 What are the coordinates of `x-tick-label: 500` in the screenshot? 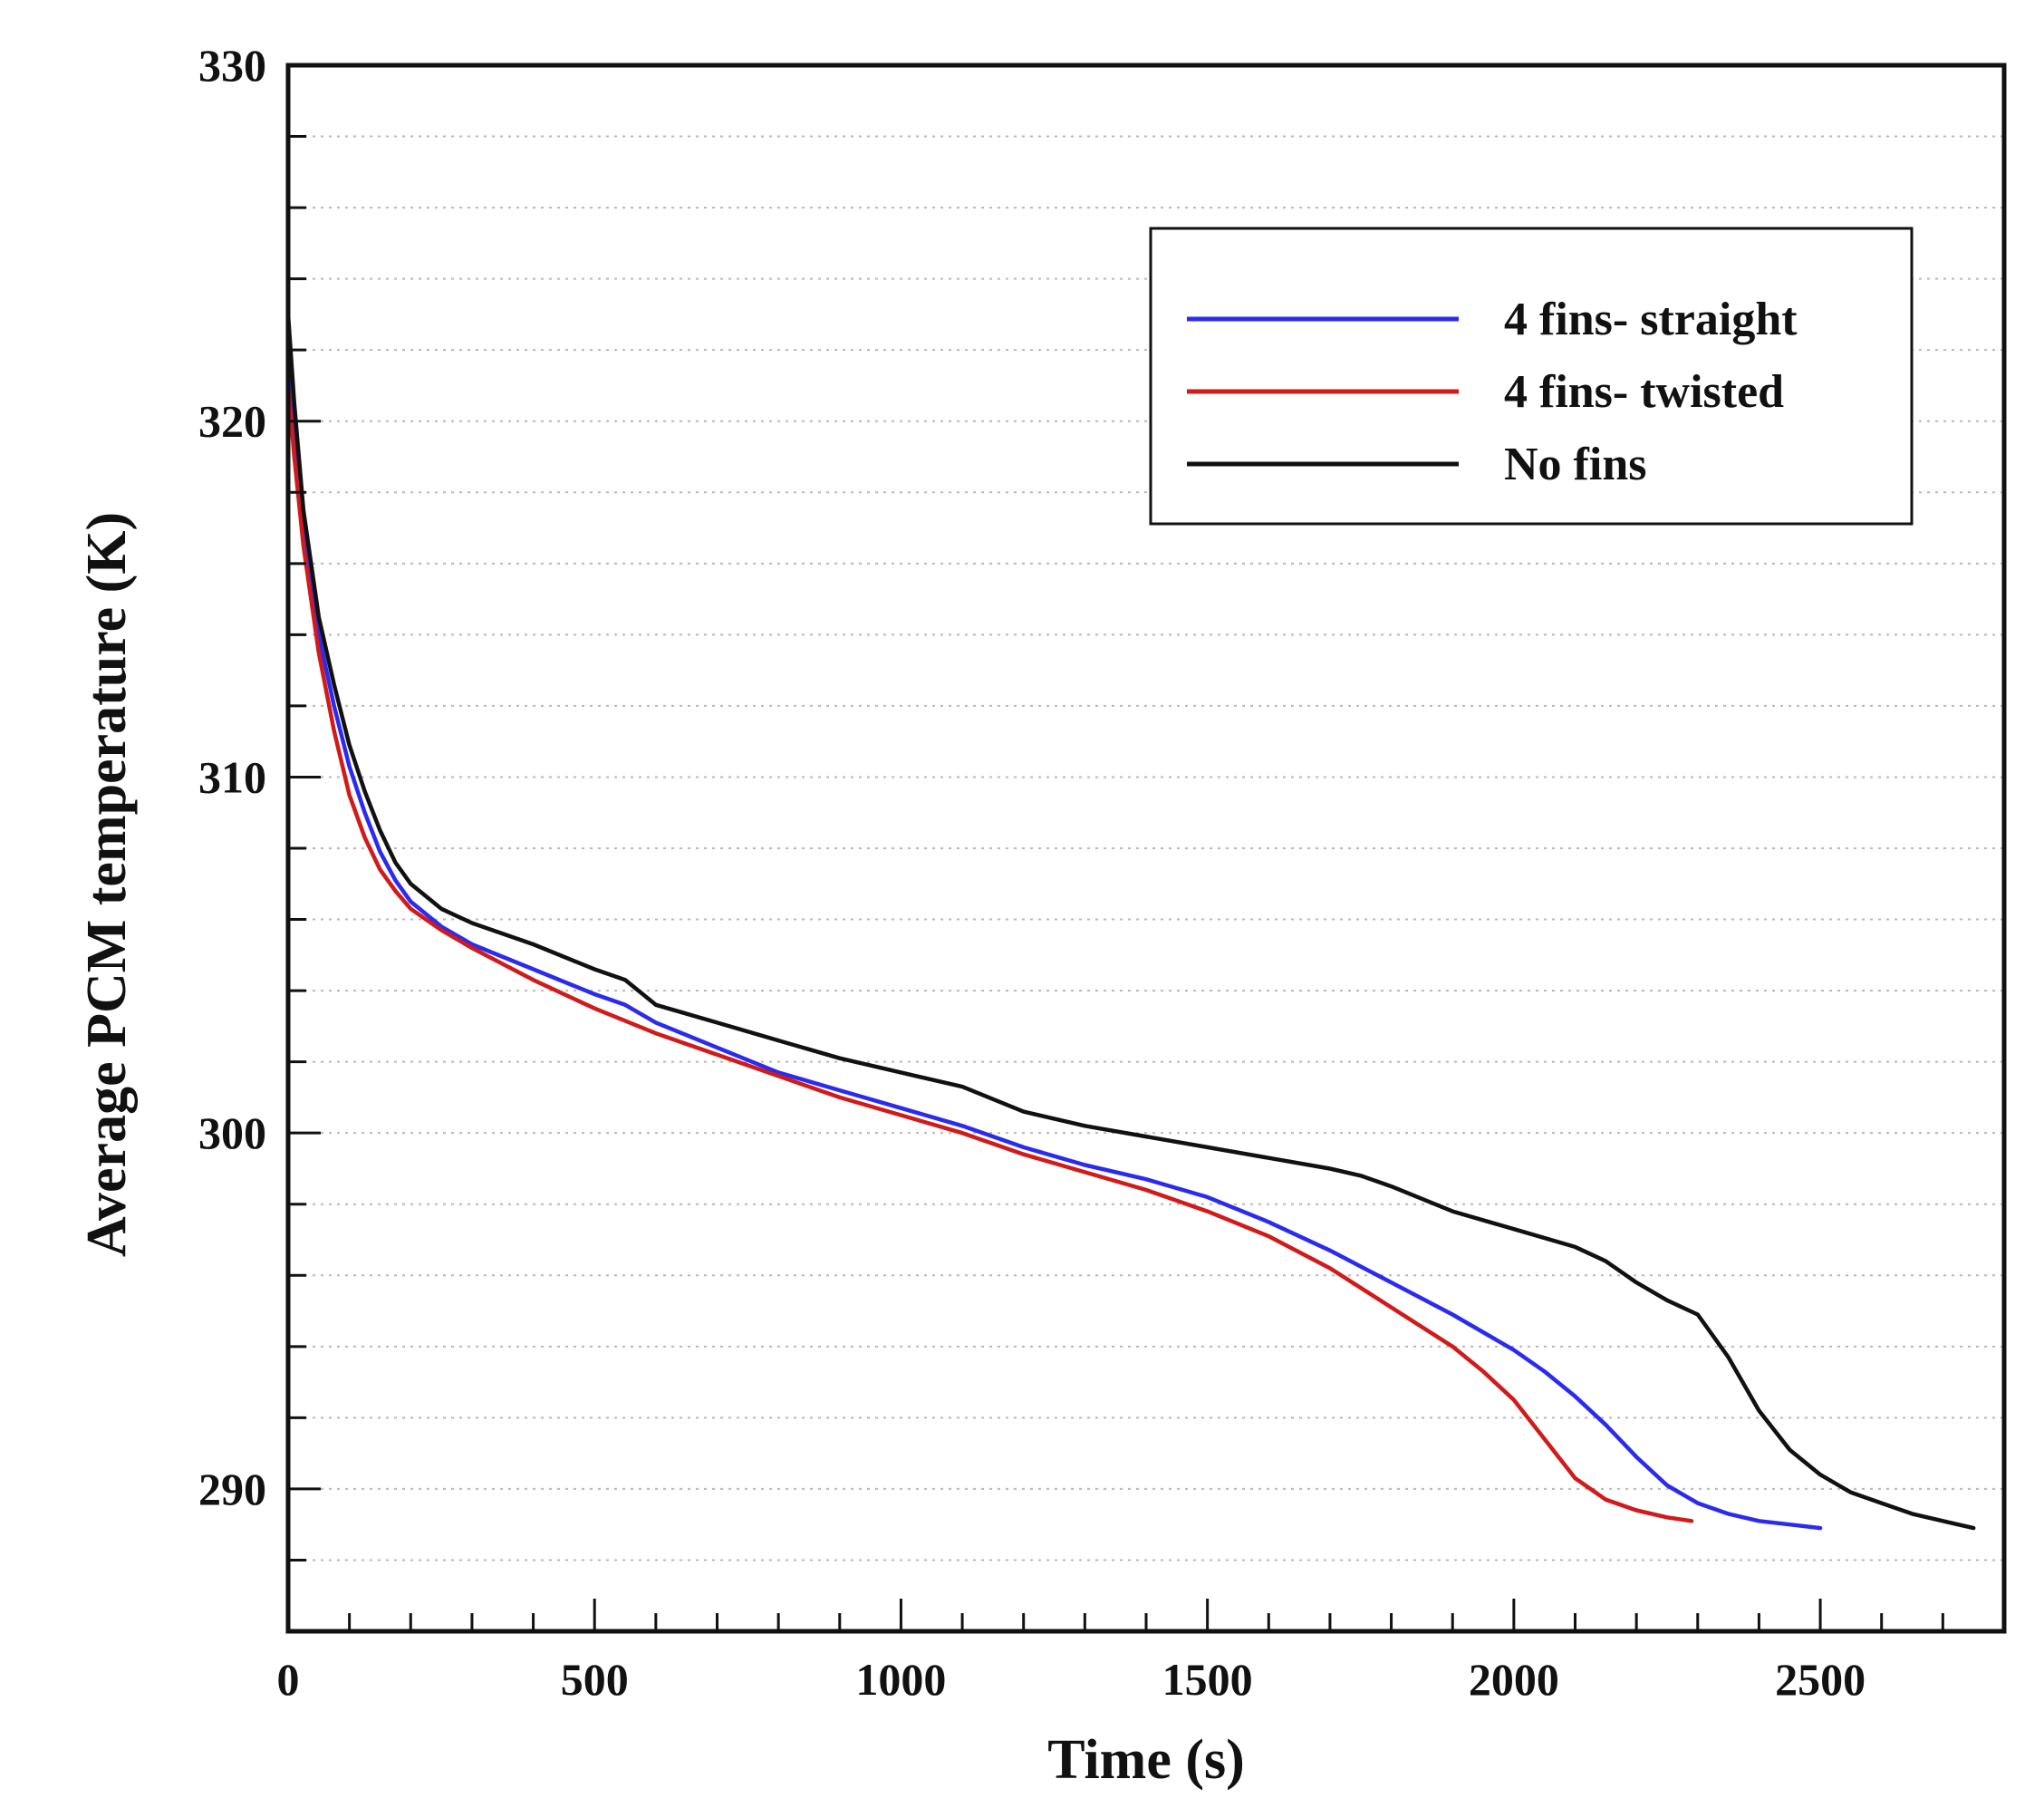 It's located at (595, 1679).